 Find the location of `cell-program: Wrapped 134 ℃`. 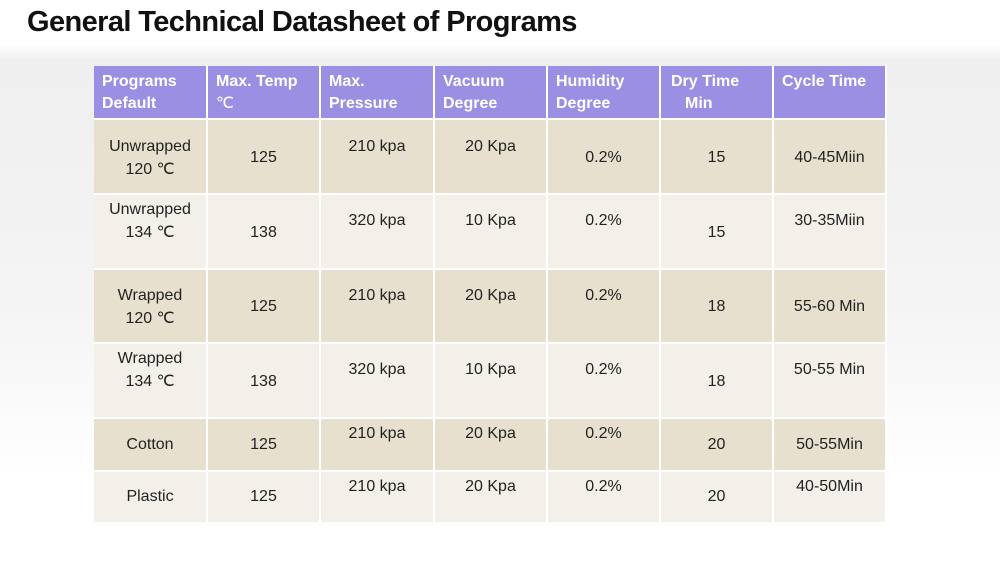

cell-program: Wrapped 134 ℃ is located at coordinates (151, 379).